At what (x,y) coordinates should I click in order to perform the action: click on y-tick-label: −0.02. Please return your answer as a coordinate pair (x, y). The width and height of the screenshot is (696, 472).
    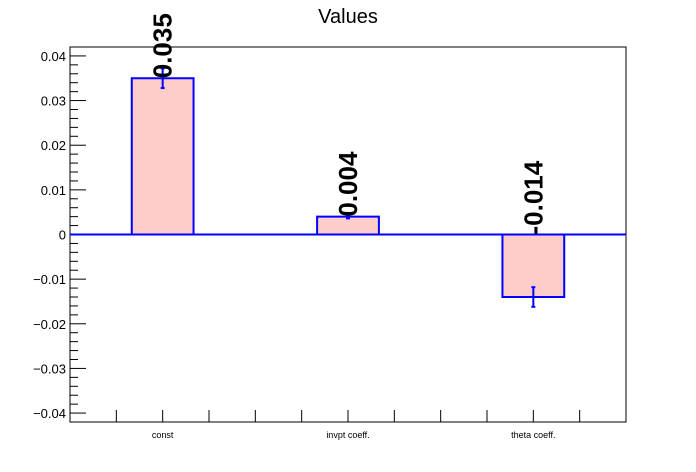
    Looking at the image, I should click on (49, 324).